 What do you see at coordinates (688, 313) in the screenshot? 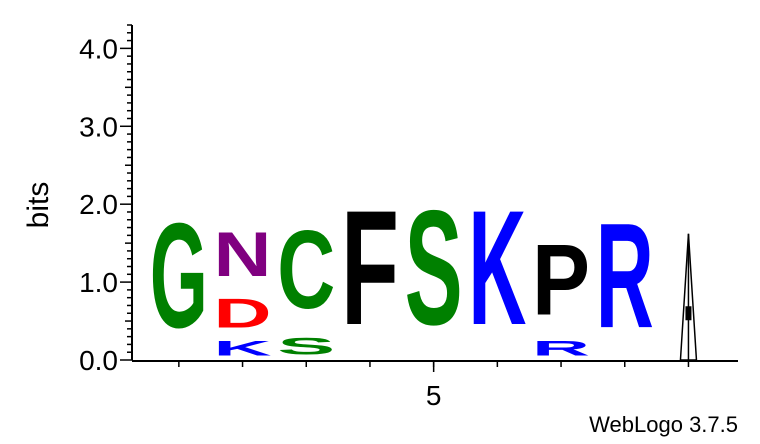
I see `error-bar-mark` at bounding box center [688, 313].